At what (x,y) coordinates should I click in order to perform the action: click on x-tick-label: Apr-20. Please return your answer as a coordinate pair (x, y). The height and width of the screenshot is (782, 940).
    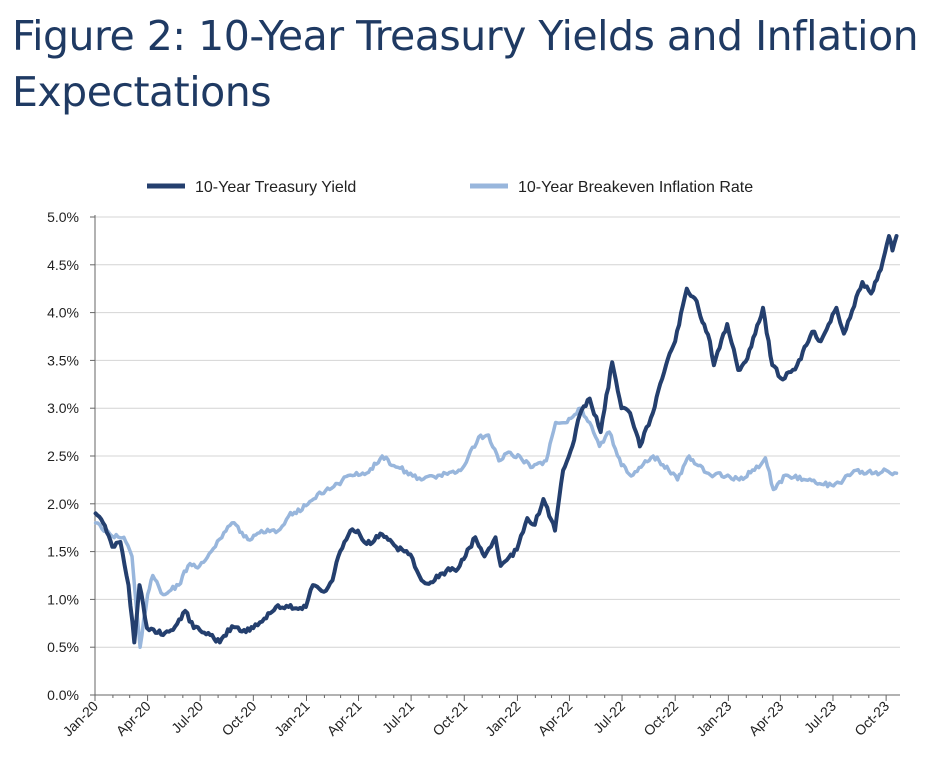
    Looking at the image, I should click on (133, 718).